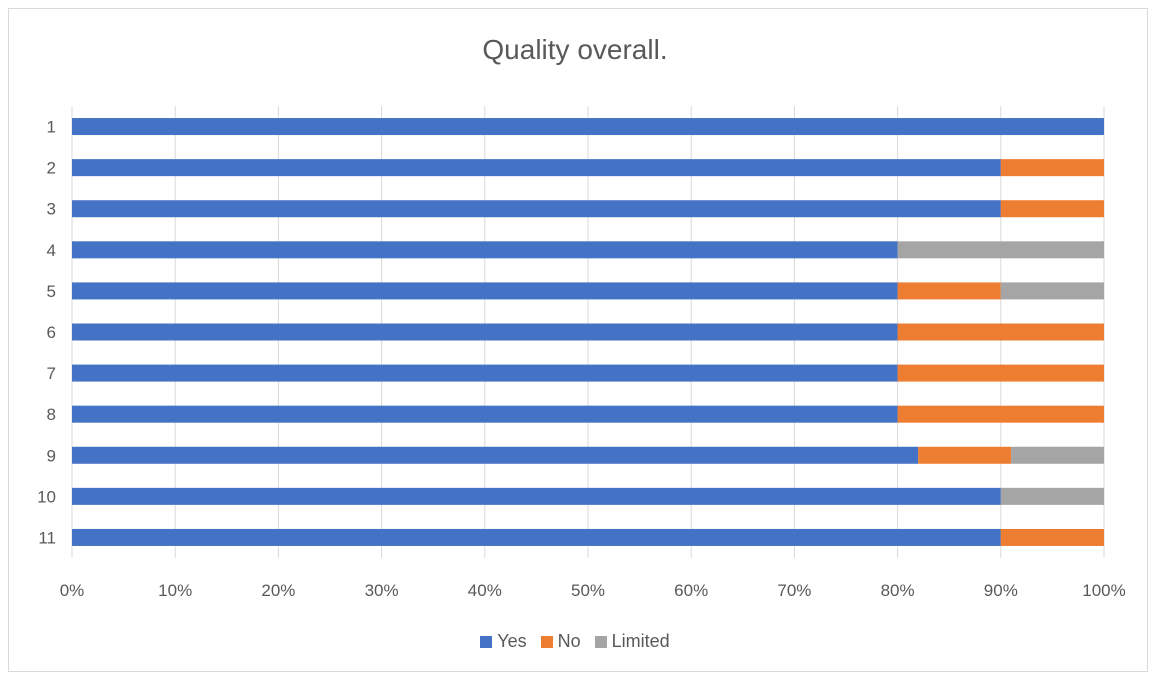  I want to click on x-tick-label: 100%, so click(1103, 590).